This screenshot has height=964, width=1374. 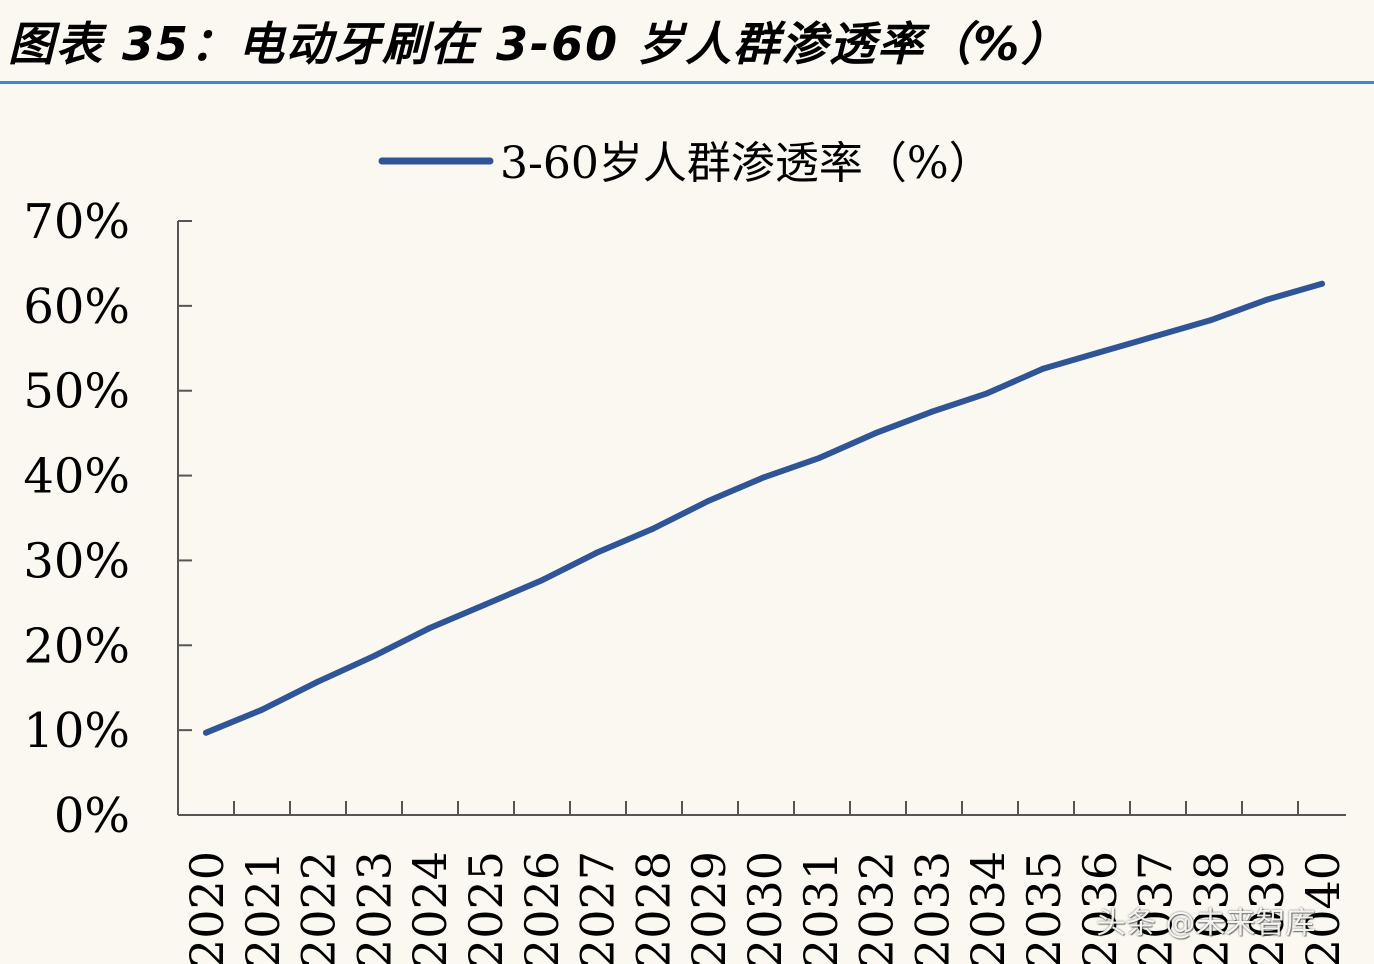 I want to click on y-tick-label: 40%, so click(x=76, y=477).